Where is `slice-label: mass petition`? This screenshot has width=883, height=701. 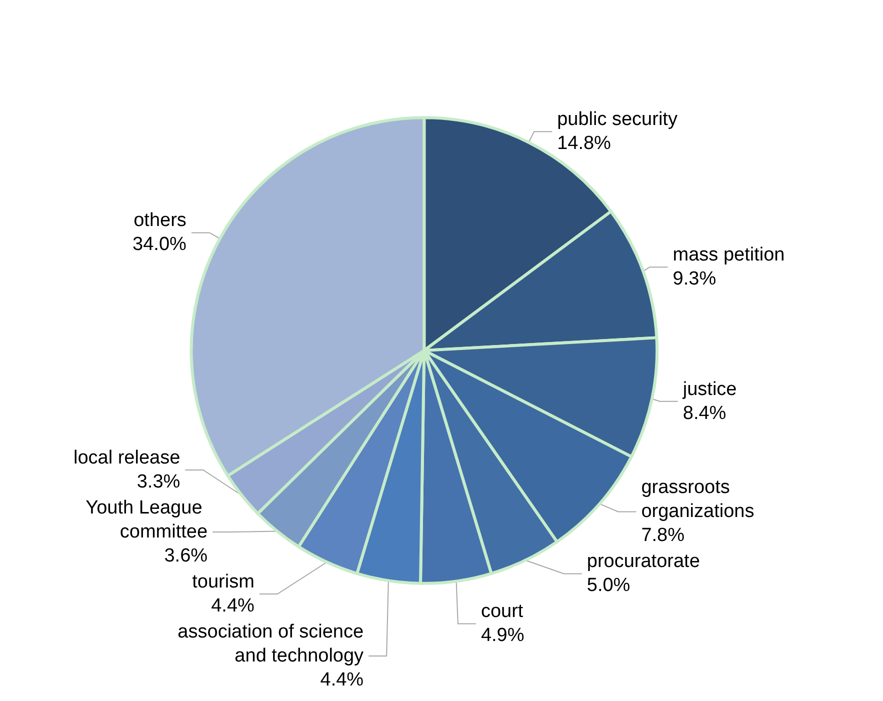
slice-label: mass petition is located at coordinates (728, 255).